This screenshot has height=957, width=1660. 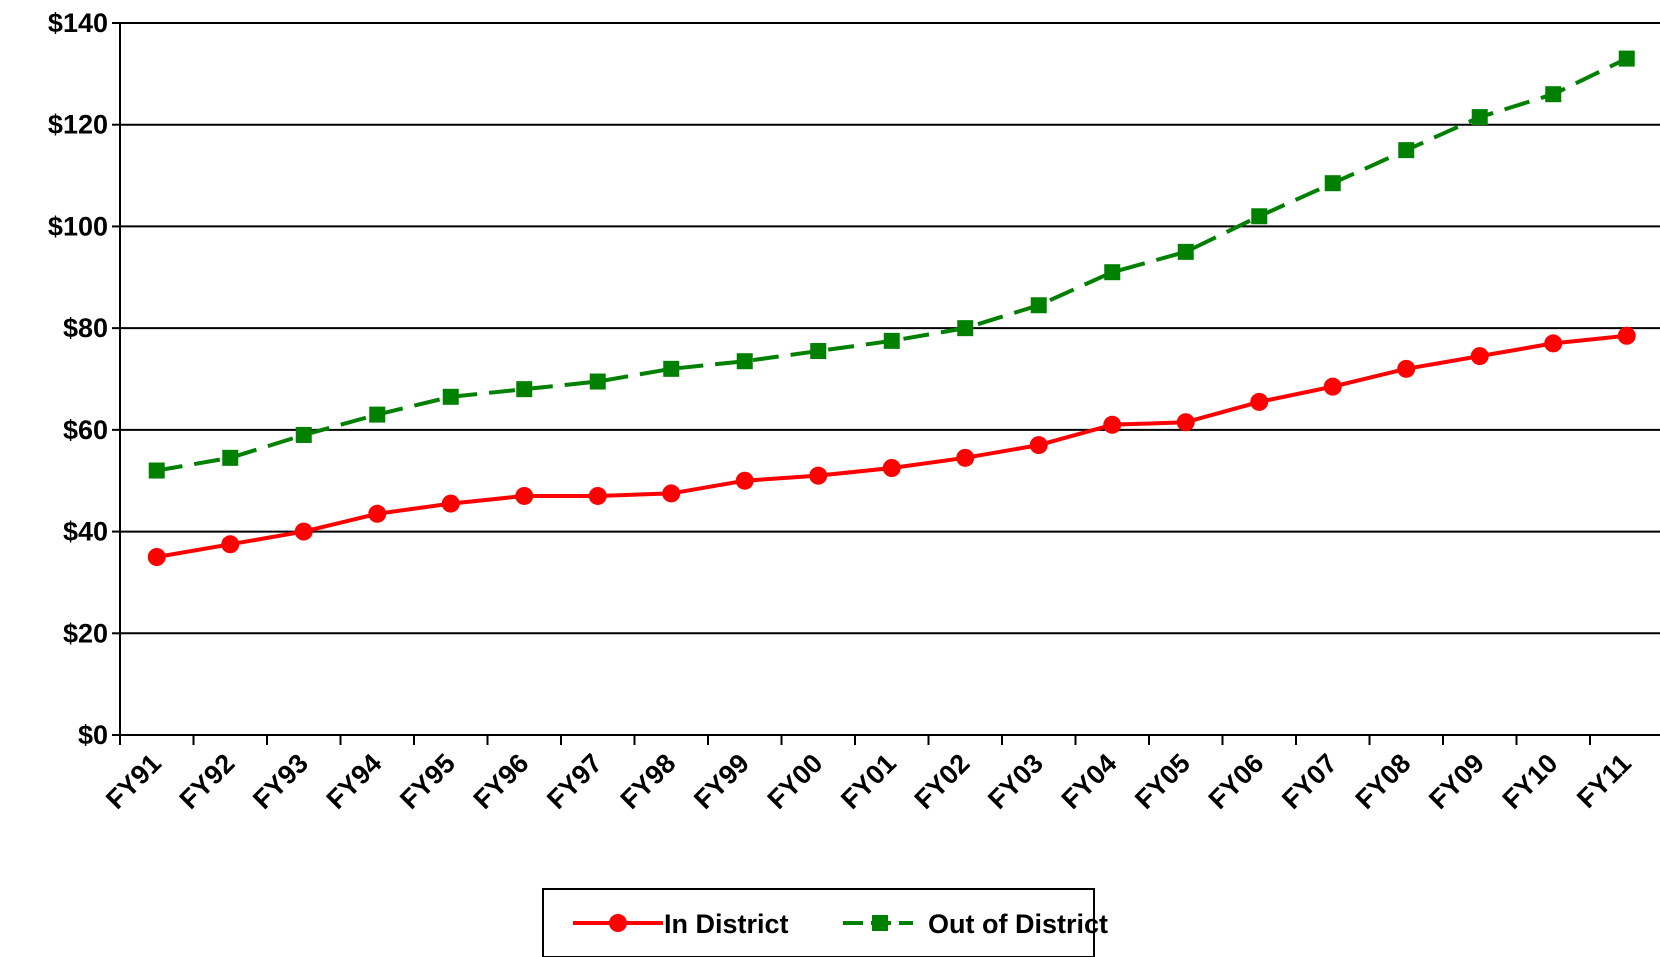 I want to click on y-tick-label: $140, so click(x=78, y=23).